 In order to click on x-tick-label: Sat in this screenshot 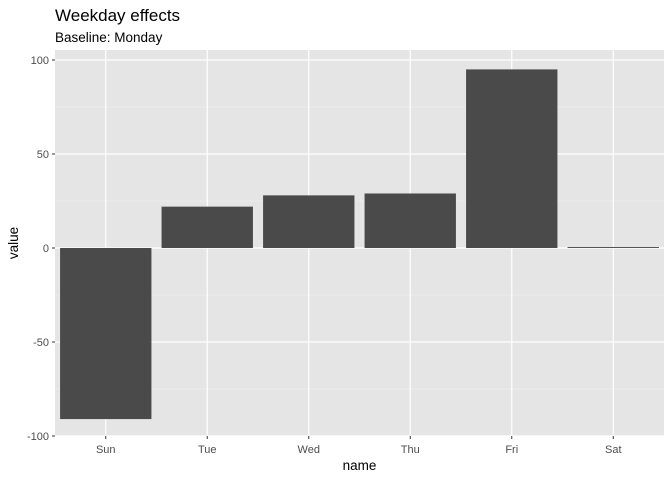, I will do `click(613, 450)`.